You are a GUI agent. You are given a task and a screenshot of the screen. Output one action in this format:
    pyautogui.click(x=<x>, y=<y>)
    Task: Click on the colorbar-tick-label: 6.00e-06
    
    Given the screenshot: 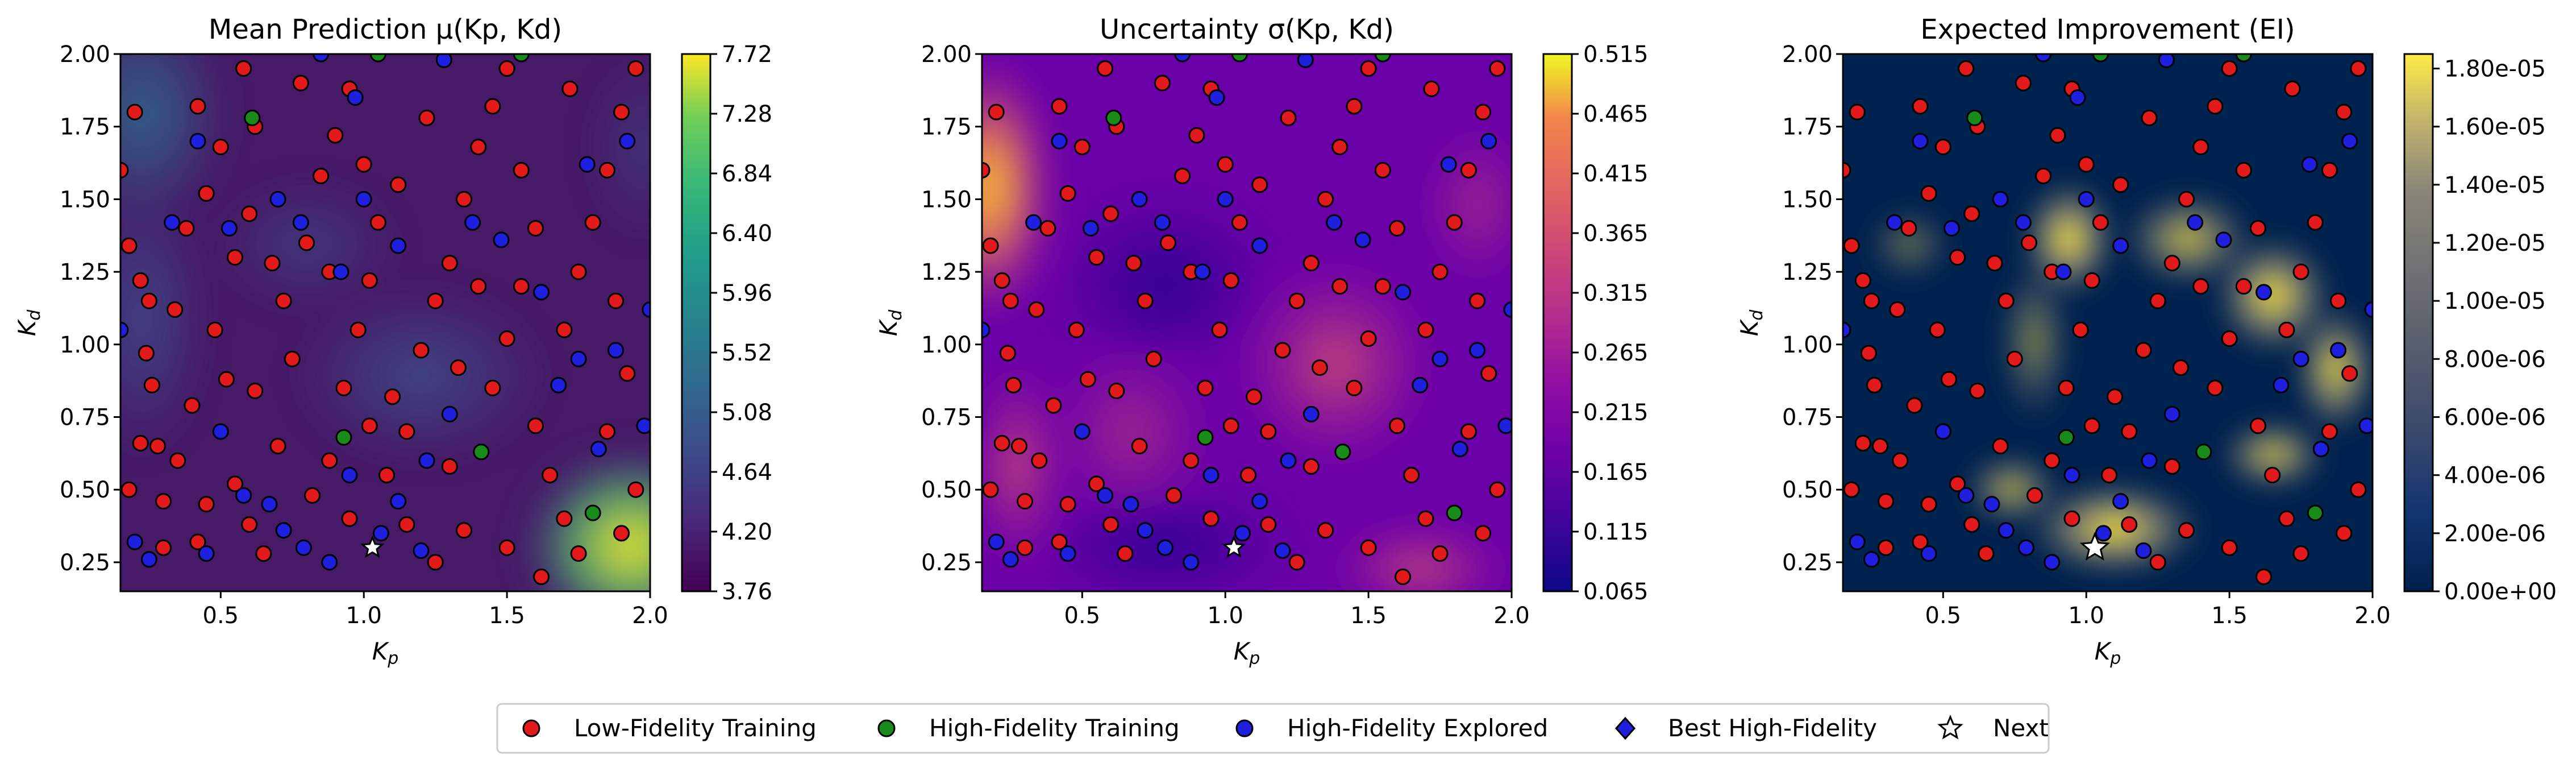 What is the action you would take?
    pyautogui.click(x=2495, y=418)
    